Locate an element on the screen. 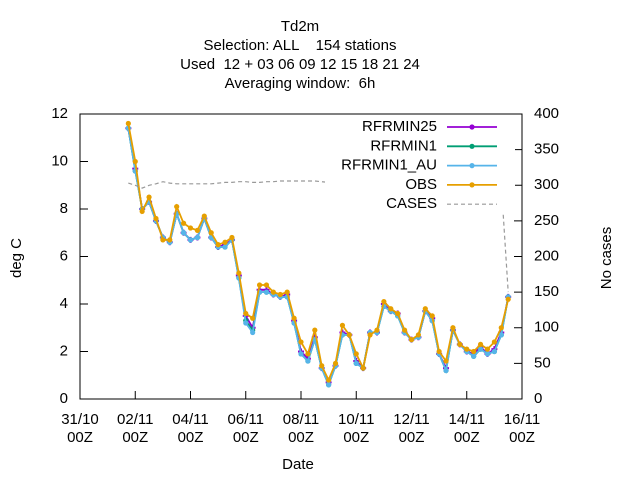 Image resolution: width=640 pixels, height=480 pixels. x-tick-label: 14/11 00Z is located at coordinates (467, 428).